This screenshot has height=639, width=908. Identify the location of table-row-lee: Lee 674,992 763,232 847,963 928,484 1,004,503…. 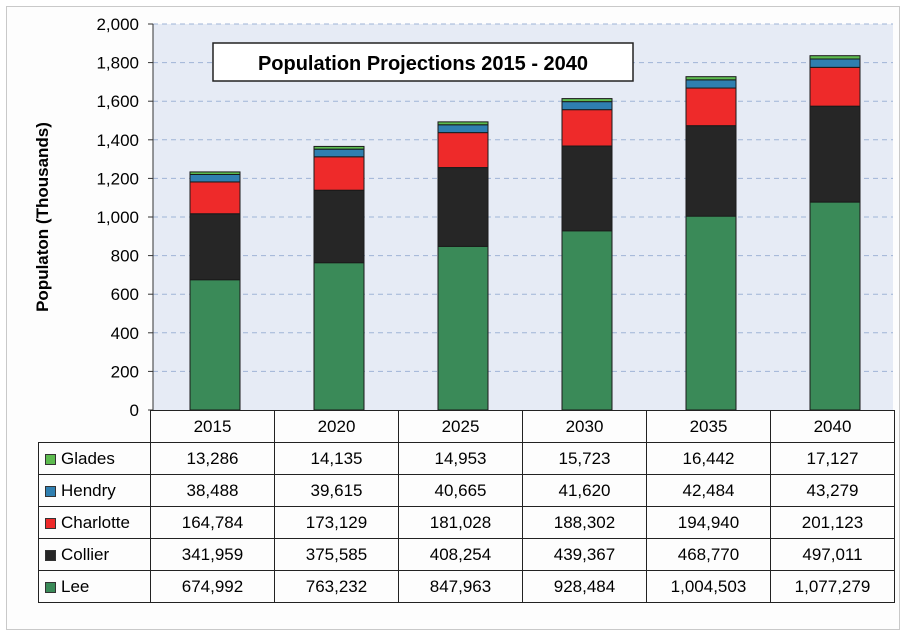
(466, 586).